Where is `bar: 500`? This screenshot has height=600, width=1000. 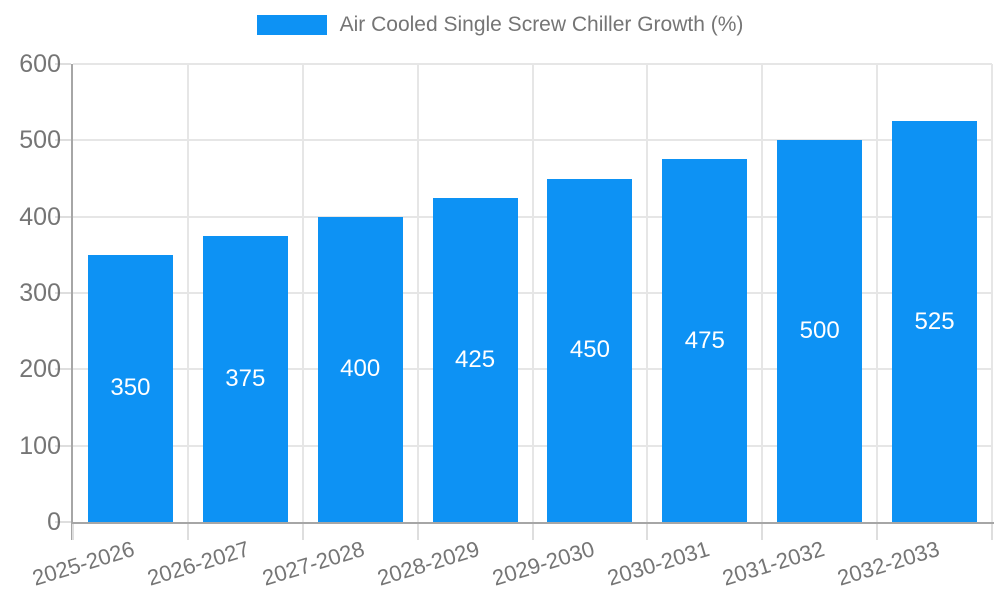 bar: 500 is located at coordinates (820, 331).